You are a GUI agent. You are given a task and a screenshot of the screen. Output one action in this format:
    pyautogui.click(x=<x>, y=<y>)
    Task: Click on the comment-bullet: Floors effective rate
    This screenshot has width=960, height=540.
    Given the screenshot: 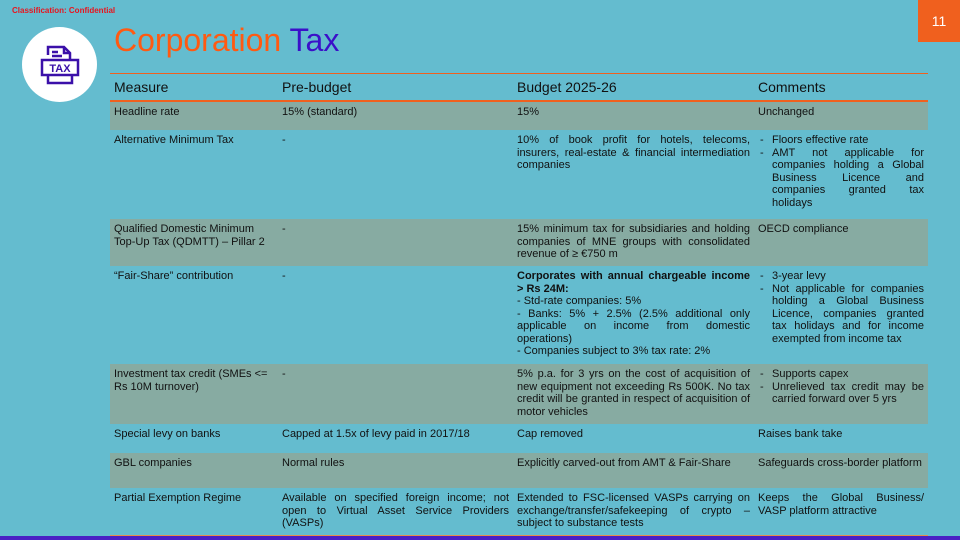 What is the action you would take?
    pyautogui.click(x=841, y=140)
    